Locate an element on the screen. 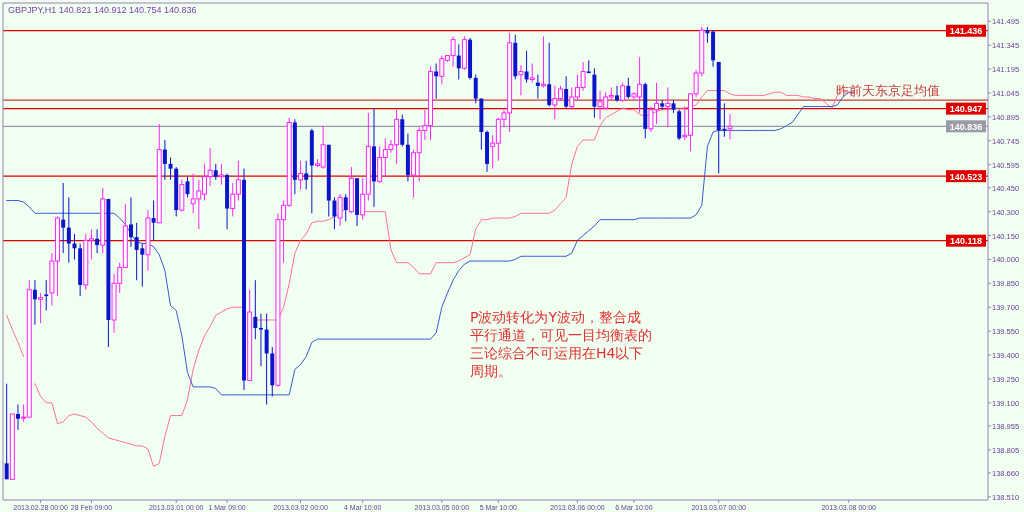 Image resolution: width=1024 pixels, height=512 pixels. chart-title: GBPJPY,H1 140.821 140.912 140.754 140.836 is located at coordinates (102, 10).